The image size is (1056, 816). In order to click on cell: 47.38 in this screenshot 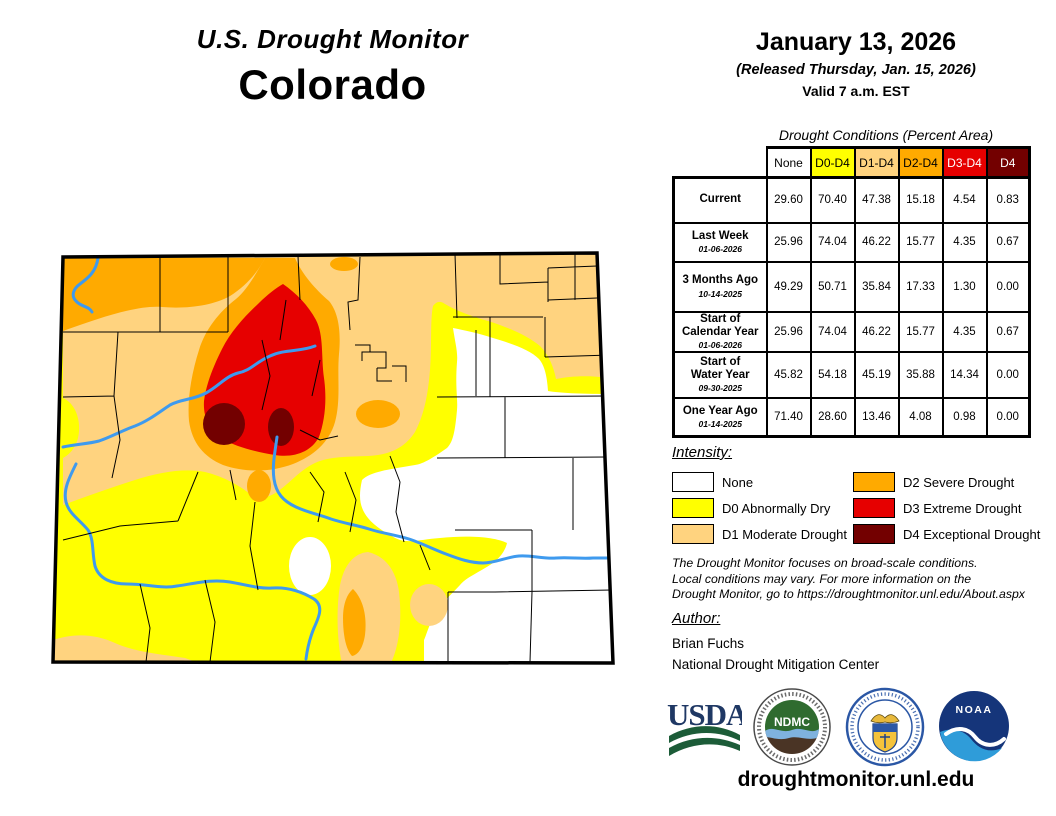, I will do `click(876, 200)`.